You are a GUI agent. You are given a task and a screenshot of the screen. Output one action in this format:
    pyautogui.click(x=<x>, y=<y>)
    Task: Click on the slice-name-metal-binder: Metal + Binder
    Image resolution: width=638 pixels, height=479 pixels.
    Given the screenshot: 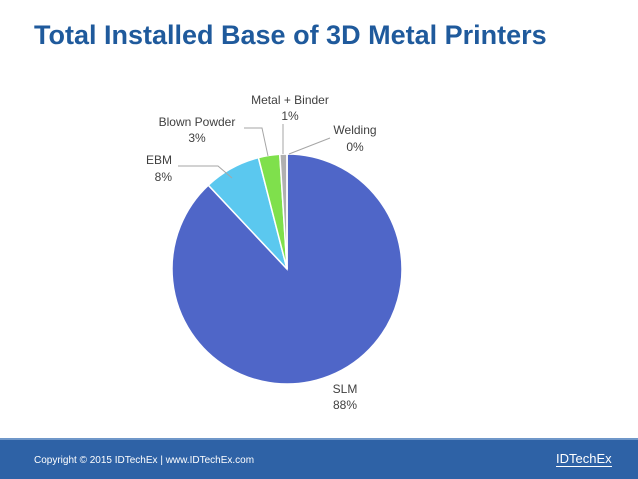 What is the action you would take?
    pyautogui.click(x=290, y=100)
    